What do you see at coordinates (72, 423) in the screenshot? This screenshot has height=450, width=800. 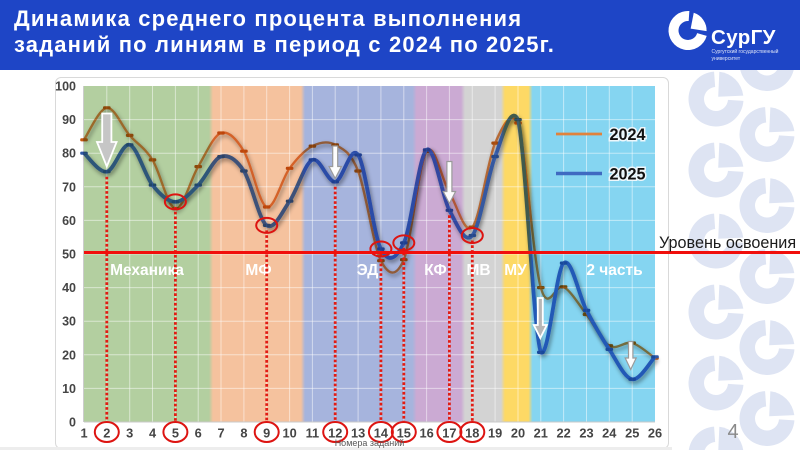 I see `svg-text: 0` at bounding box center [72, 423].